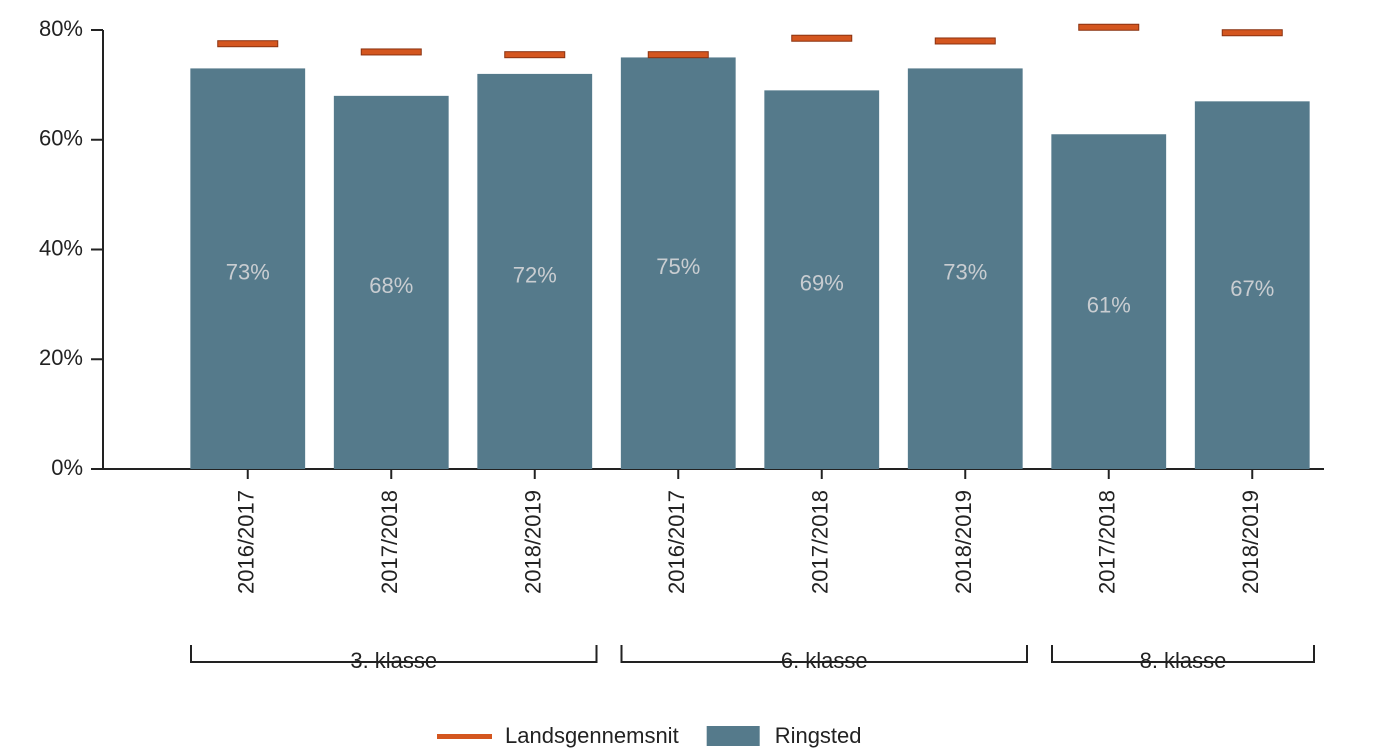 This screenshot has height=752, width=1383. I want to click on y-tick-label: 60%, so click(61, 138).